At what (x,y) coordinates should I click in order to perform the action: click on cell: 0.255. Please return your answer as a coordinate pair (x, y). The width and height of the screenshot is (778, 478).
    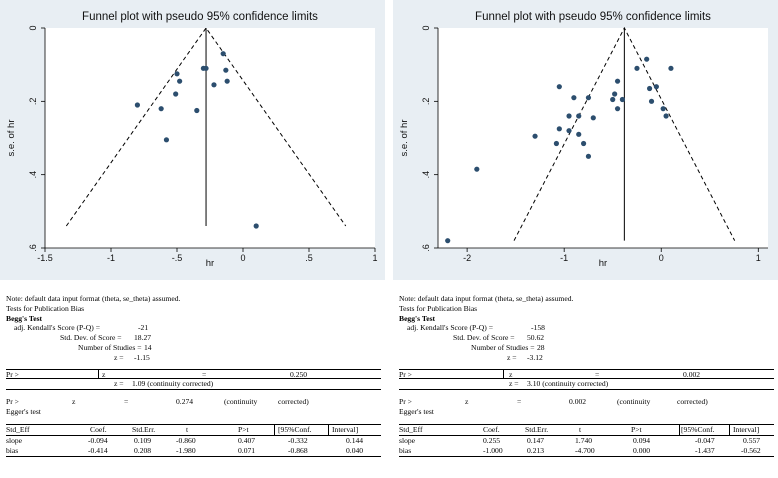
    Looking at the image, I should click on (492, 440).